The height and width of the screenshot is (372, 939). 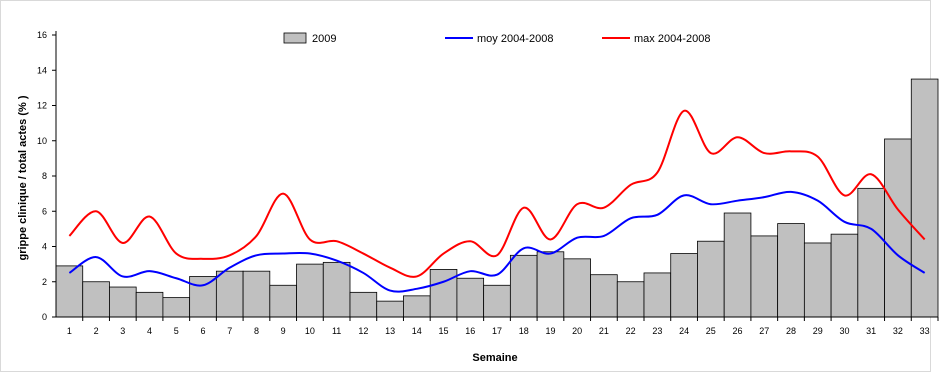 What do you see at coordinates (310, 331) in the screenshot?
I see `x-tick-label: 10` at bounding box center [310, 331].